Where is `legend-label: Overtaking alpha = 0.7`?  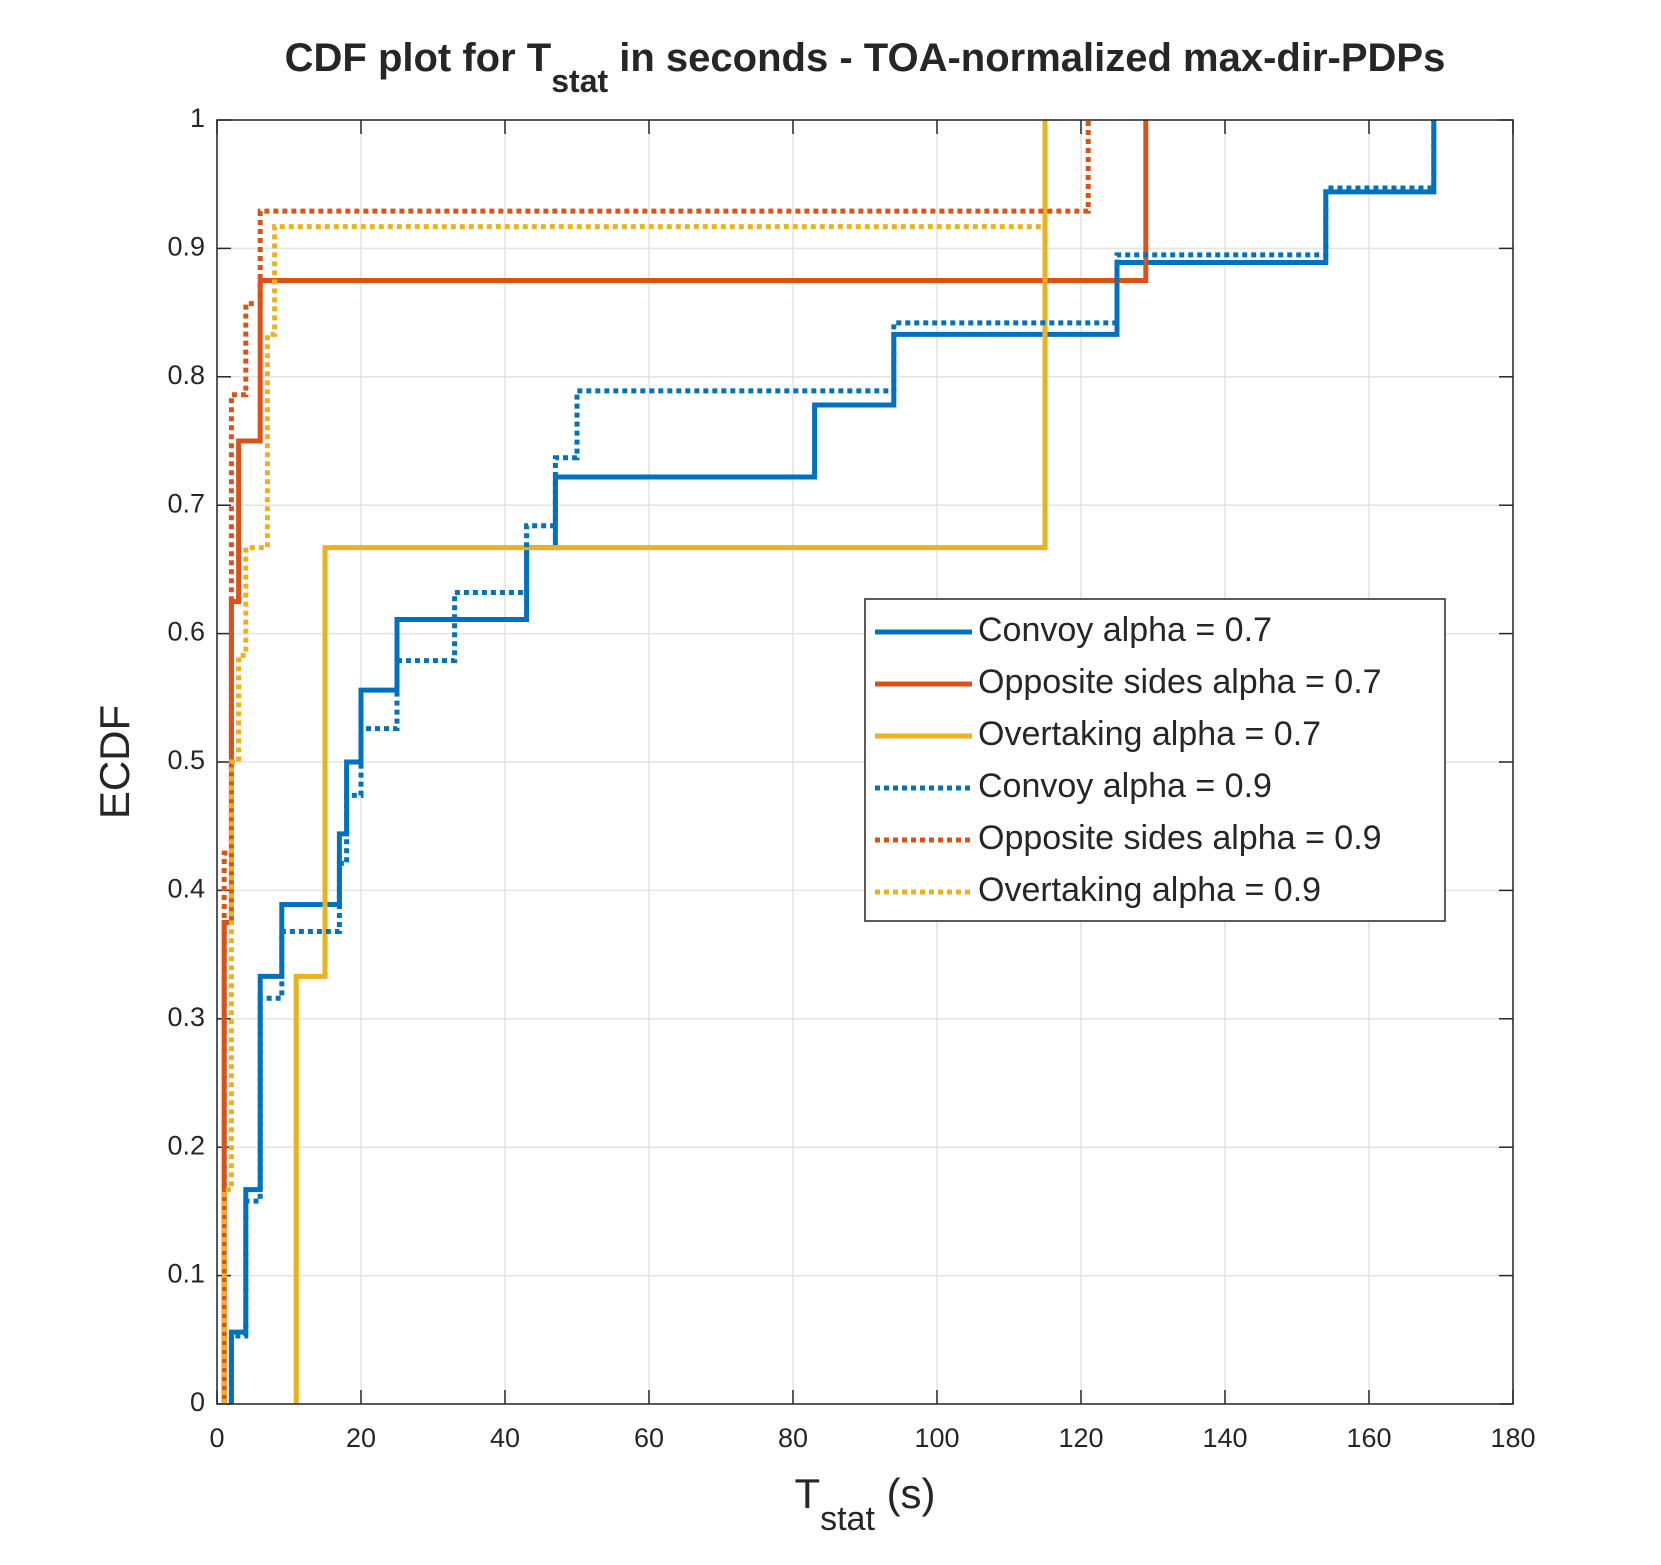
legend-label: Overtaking alpha = 0.7 is located at coordinates (1149, 734).